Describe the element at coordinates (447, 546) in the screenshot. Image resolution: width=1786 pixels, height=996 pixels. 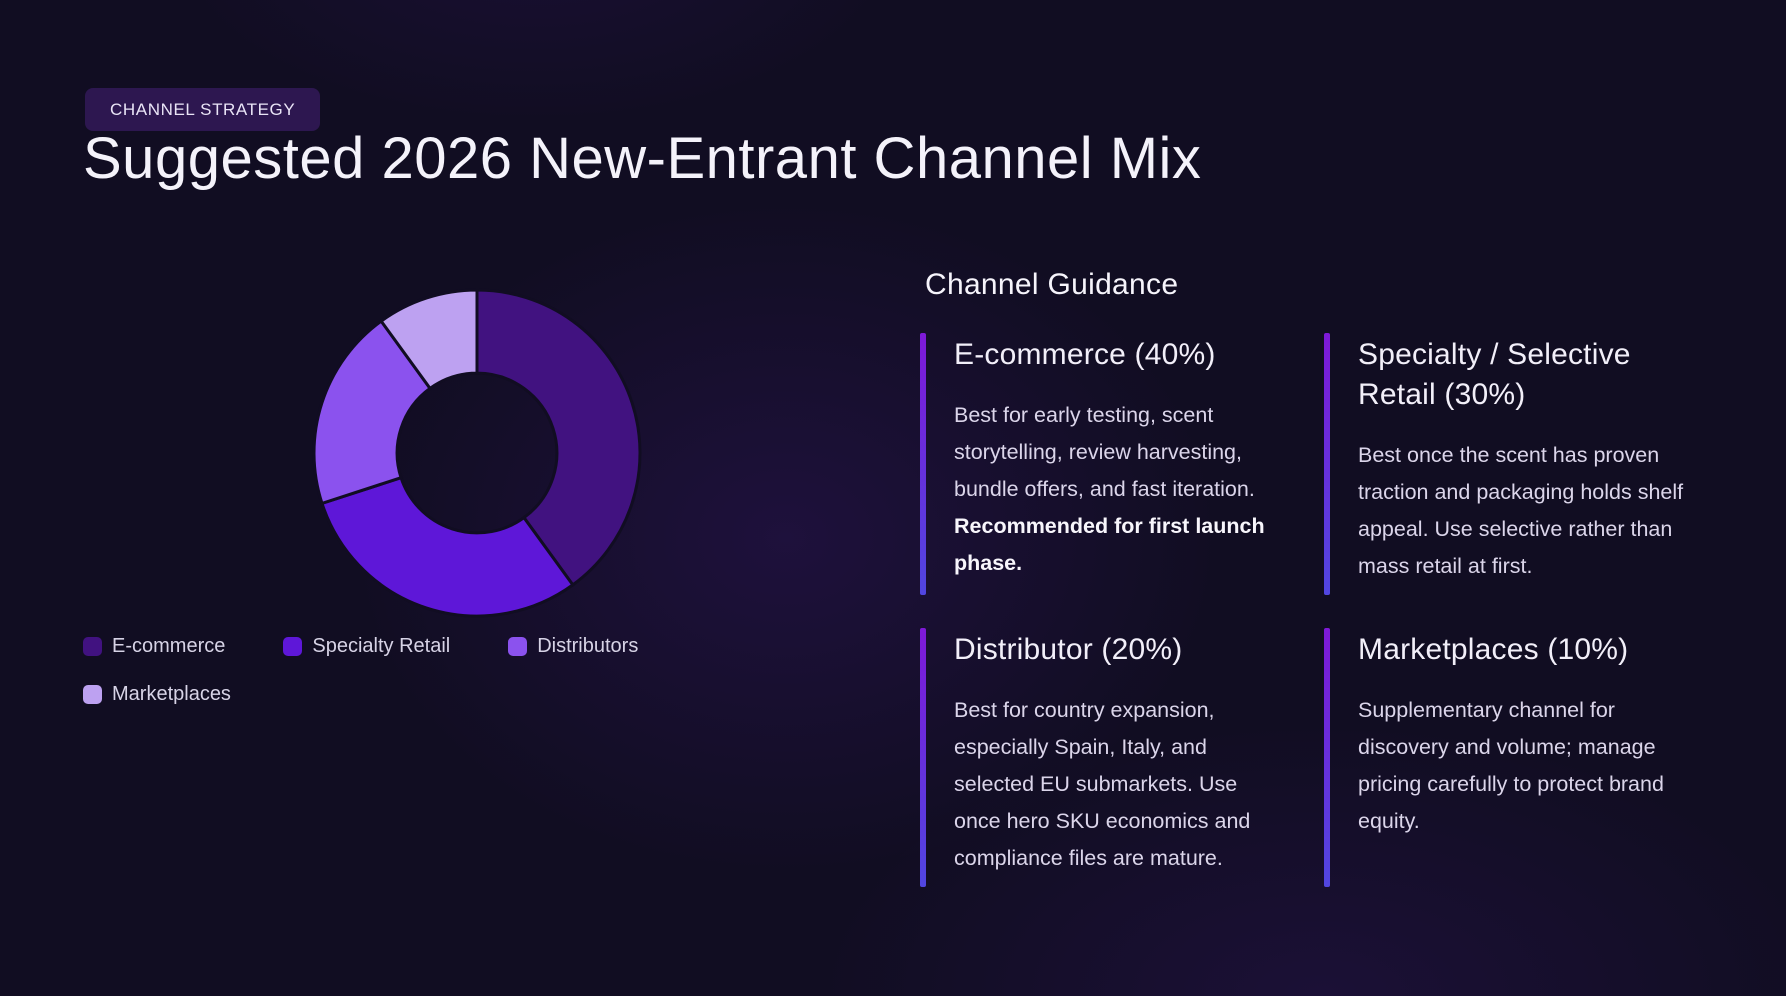
I see `donut-slice-specialty-retail` at that location.